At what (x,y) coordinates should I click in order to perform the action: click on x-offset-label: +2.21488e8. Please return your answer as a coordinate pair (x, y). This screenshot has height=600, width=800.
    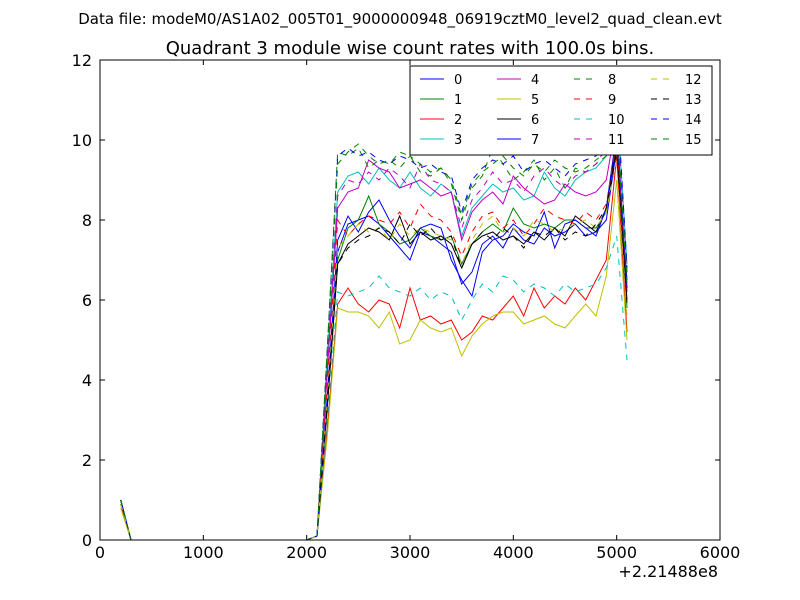
    Looking at the image, I should click on (668, 571).